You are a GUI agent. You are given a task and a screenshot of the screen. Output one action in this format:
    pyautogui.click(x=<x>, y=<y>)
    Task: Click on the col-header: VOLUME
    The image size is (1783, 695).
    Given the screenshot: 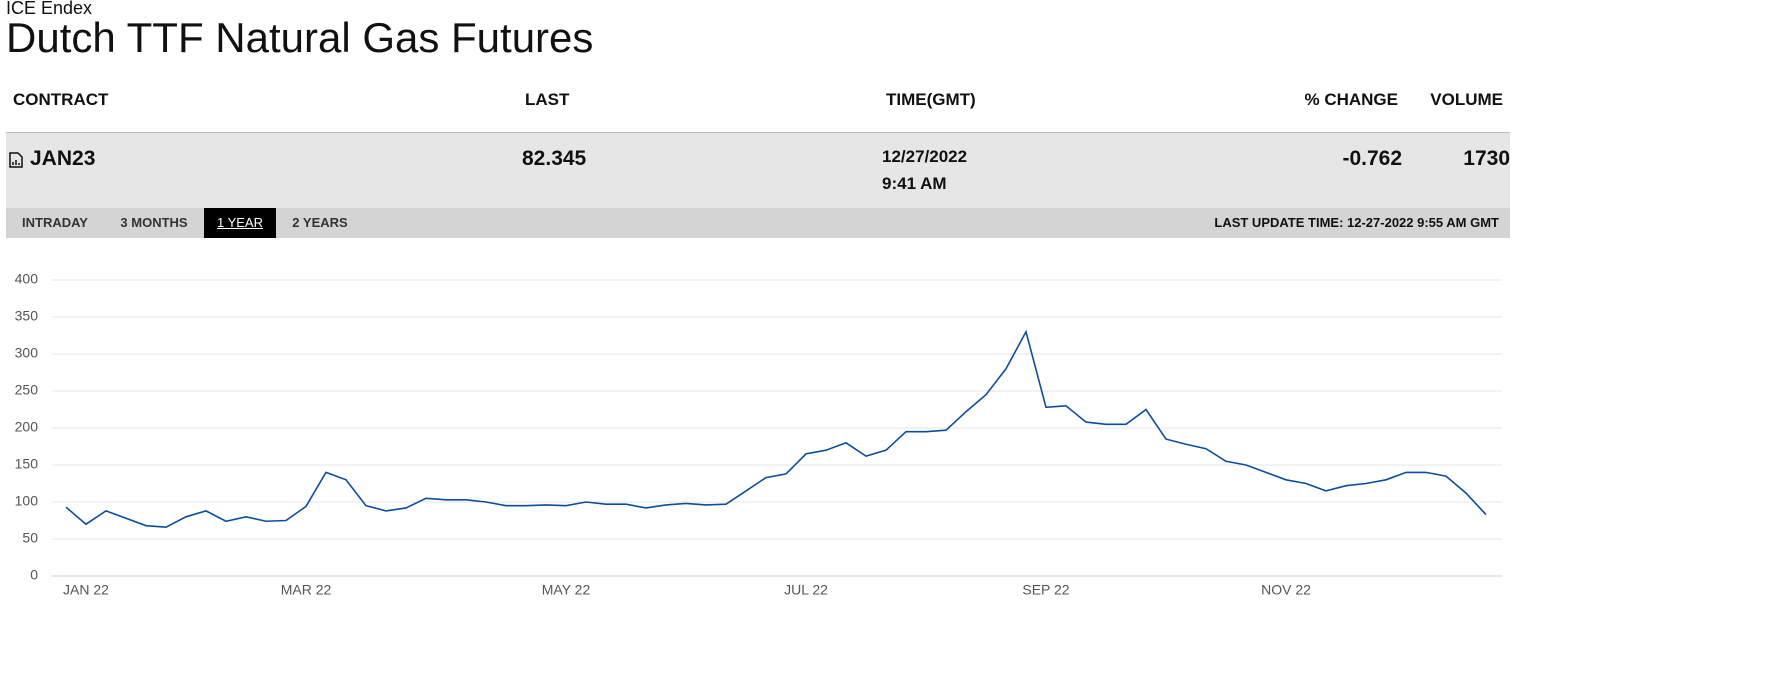 What is the action you would take?
    pyautogui.click(x=1466, y=99)
    